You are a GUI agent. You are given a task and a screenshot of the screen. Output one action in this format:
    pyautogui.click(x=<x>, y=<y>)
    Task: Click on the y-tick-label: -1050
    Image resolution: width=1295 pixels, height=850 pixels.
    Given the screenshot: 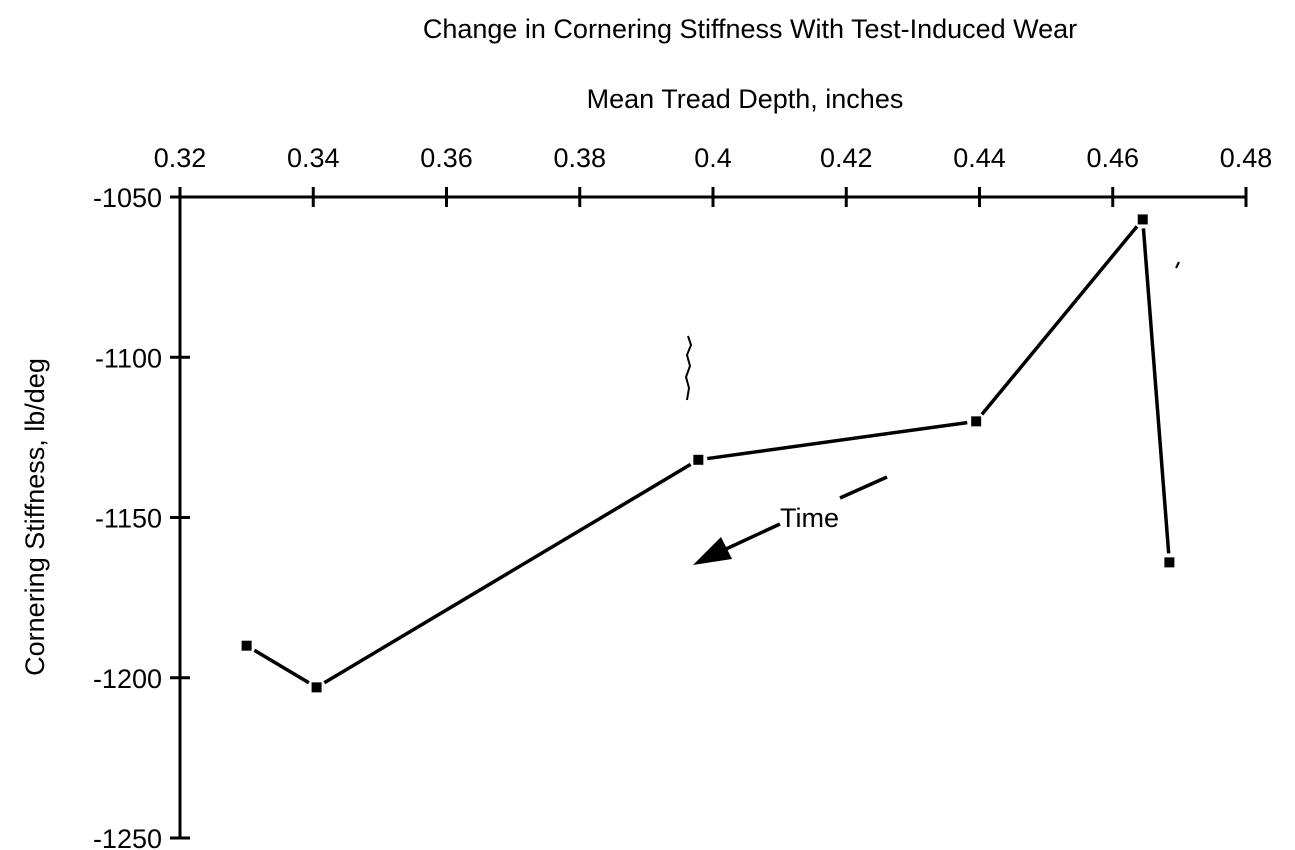 What is the action you would take?
    pyautogui.click(x=127, y=198)
    